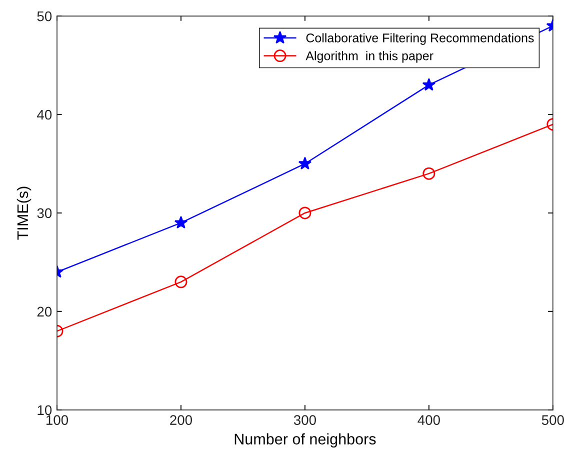  What do you see at coordinates (553, 420) in the screenshot?
I see `x-tick-label: 500` at bounding box center [553, 420].